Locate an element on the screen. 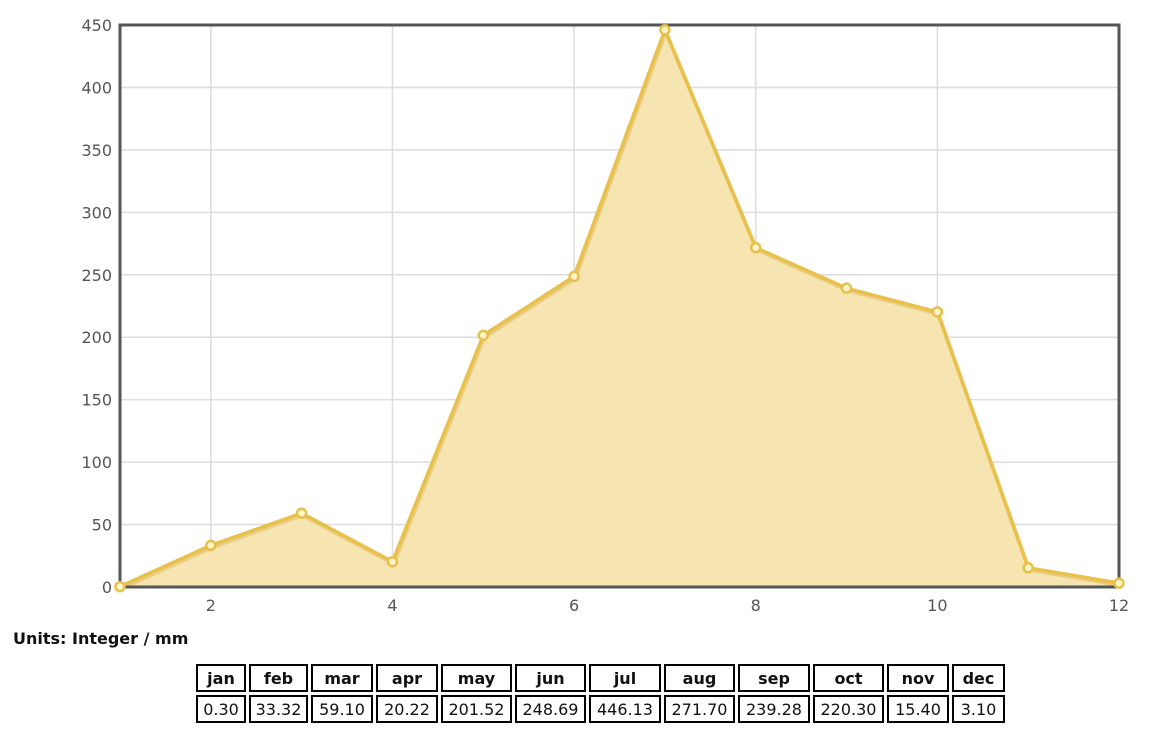  y-tick-label: 250 is located at coordinates (96, 275).